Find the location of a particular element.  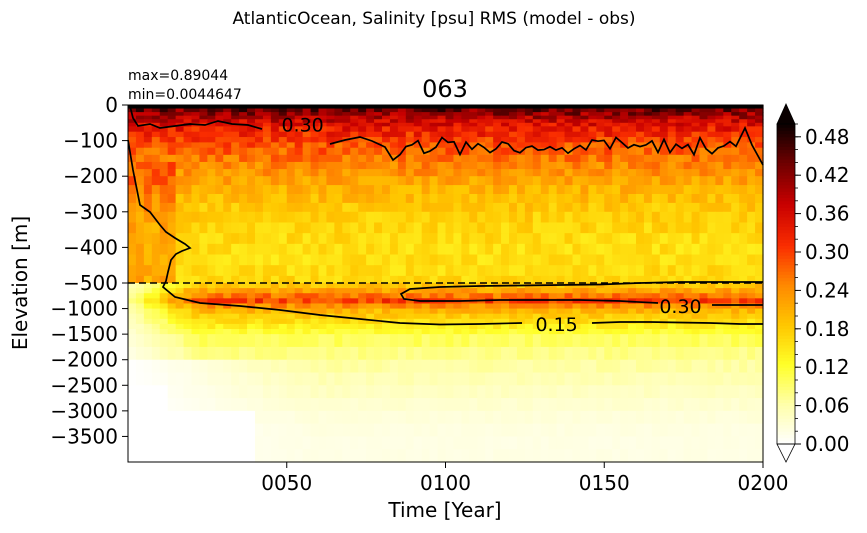

y-tick-label: −3000 is located at coordinates (84, 411).